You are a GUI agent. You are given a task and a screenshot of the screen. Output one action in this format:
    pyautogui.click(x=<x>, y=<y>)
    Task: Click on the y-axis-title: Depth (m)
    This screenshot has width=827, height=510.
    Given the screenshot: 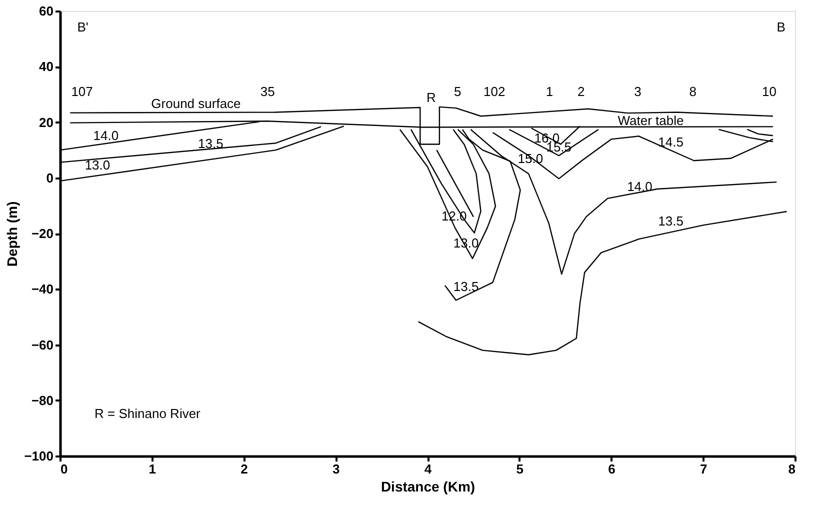 What is the action you would take?
    pyautogui.click(x=12, y=234)
    